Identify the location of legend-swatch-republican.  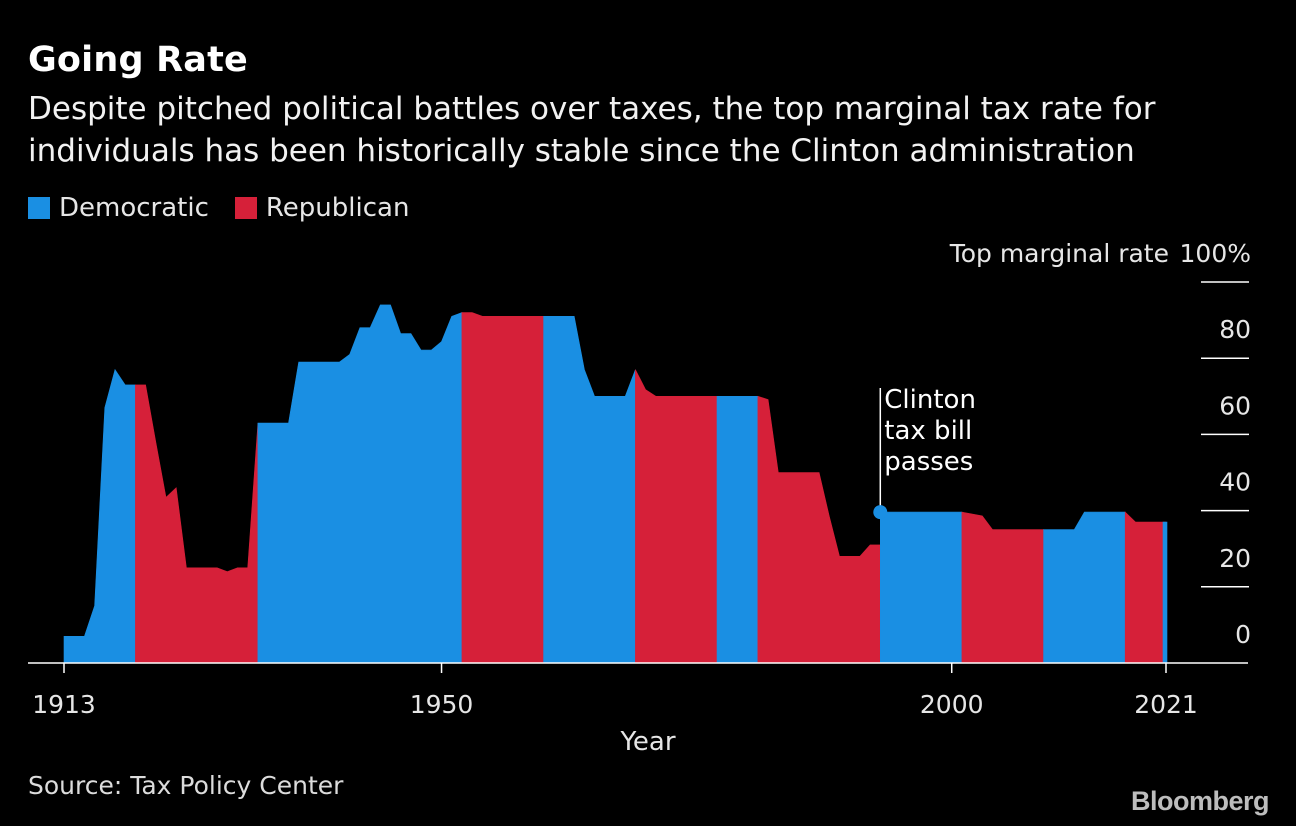
(245, 208).